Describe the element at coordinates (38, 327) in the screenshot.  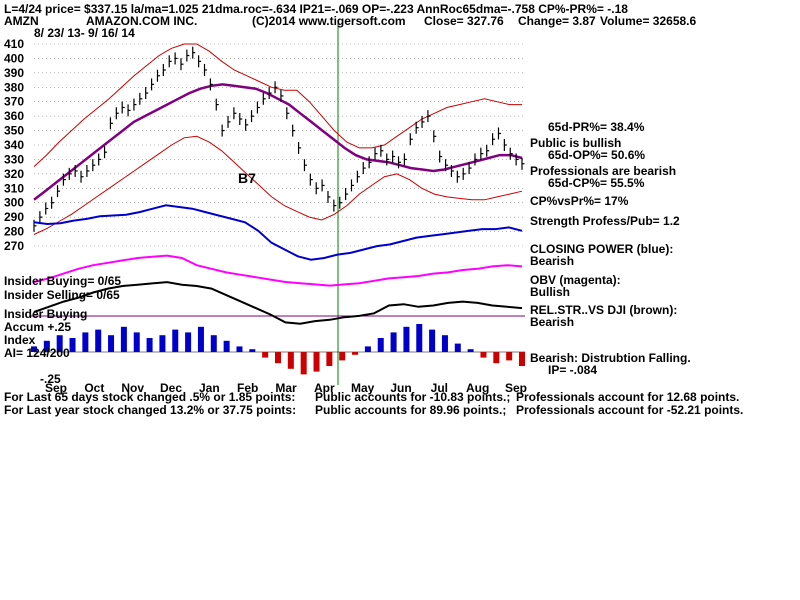
I see `accum-label: Accum +.25` at that location.